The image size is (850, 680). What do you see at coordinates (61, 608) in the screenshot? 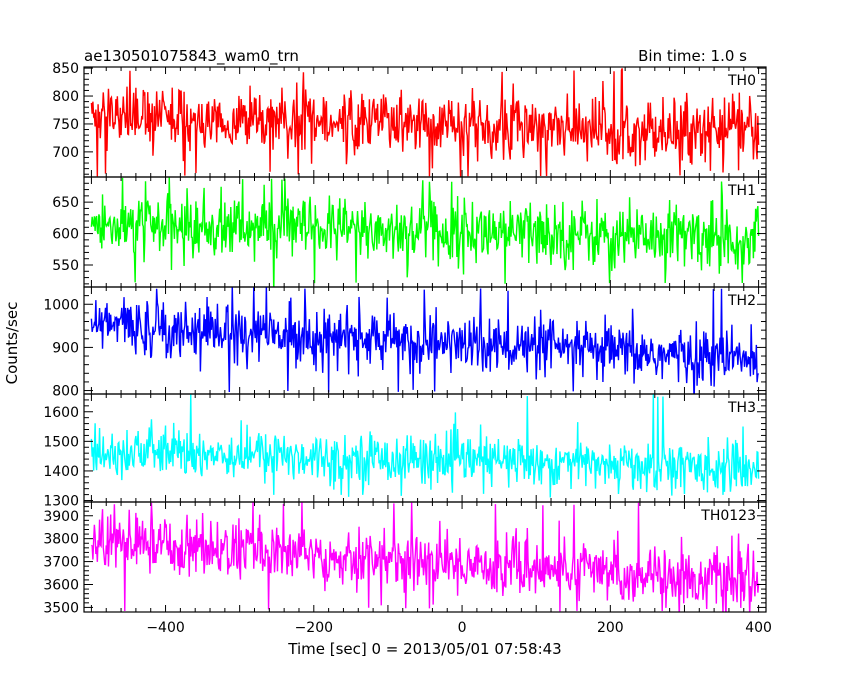
I see `y-tick-label: 3500` at bounding box center [61, 608].